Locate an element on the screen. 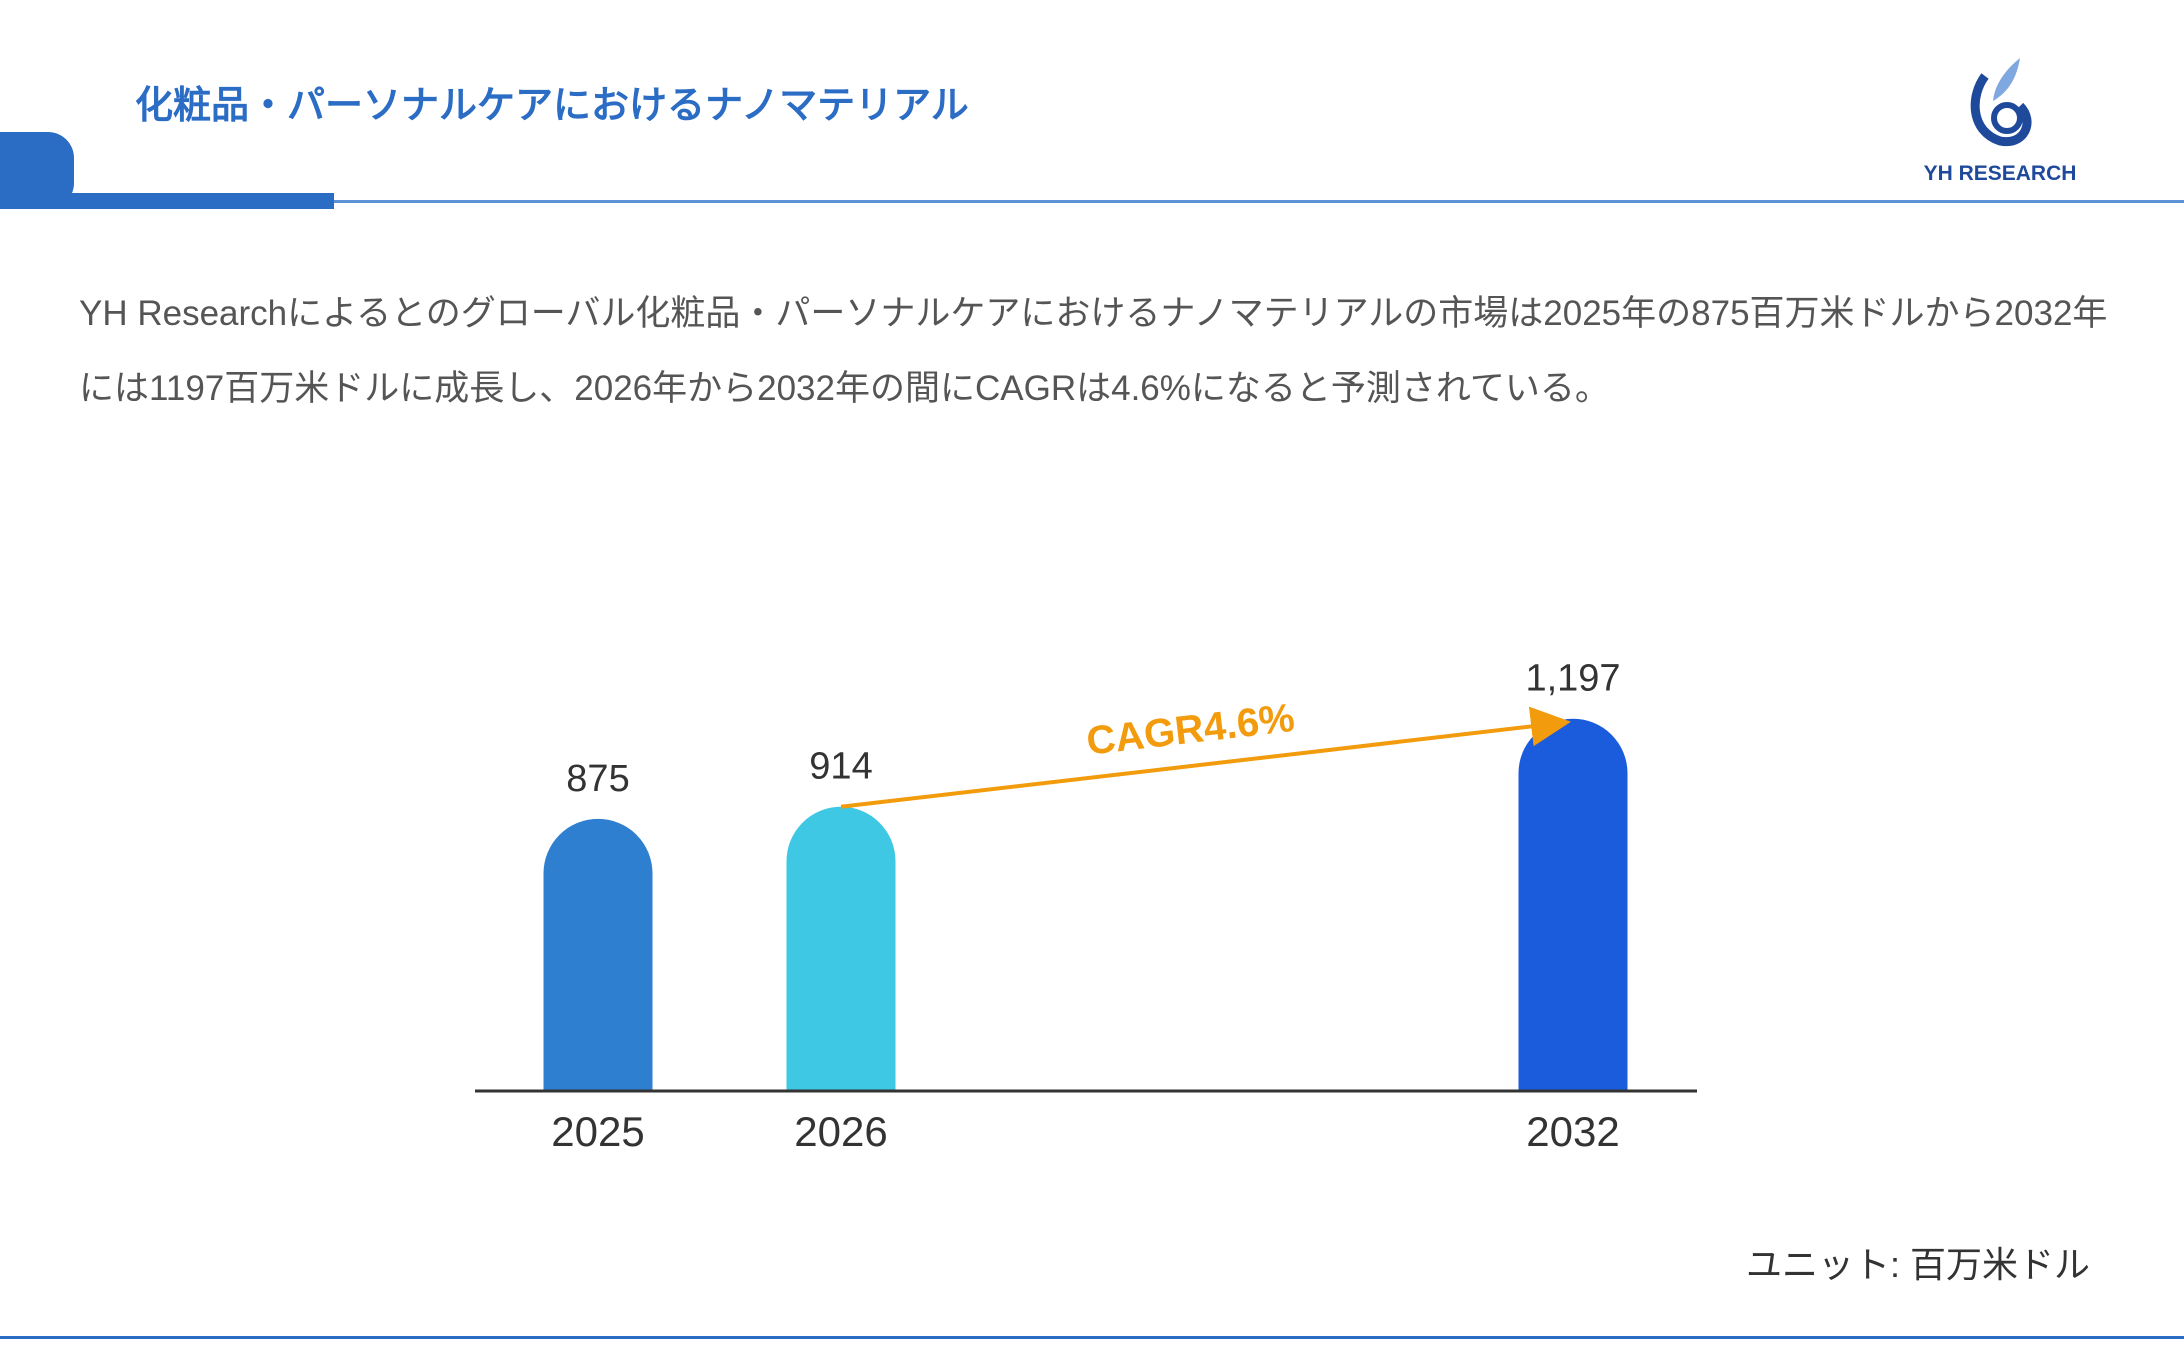 The image size is (2184, 1370). value-label-2026: 914 is located at coordinates (840, 767).